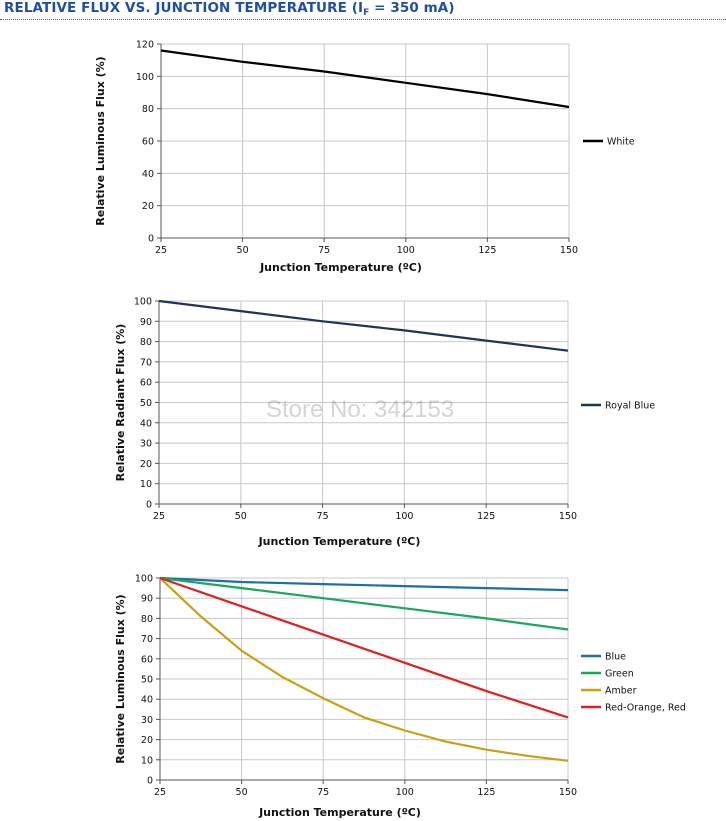 The image size is (726, 821). I want to click on series-line-white, so click(365, 79).